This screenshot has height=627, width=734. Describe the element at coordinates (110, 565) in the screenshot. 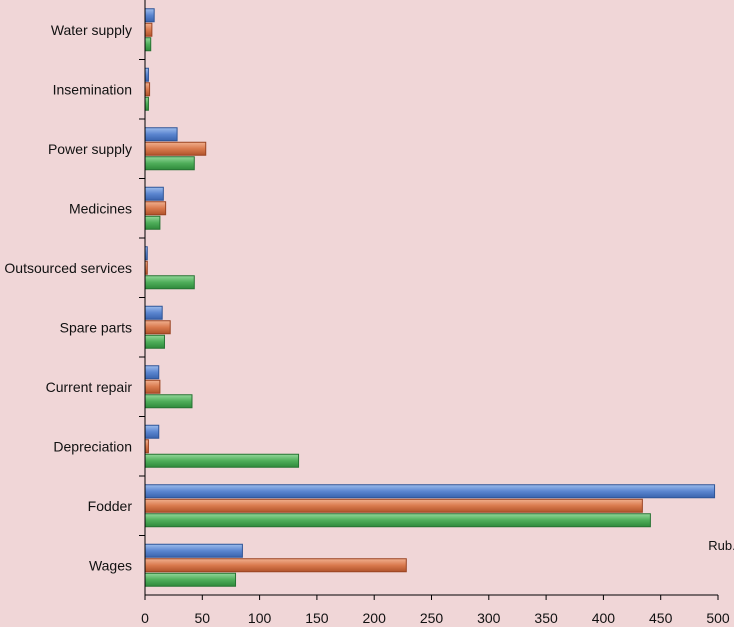

I see `category-label-9: Wages` at that location.